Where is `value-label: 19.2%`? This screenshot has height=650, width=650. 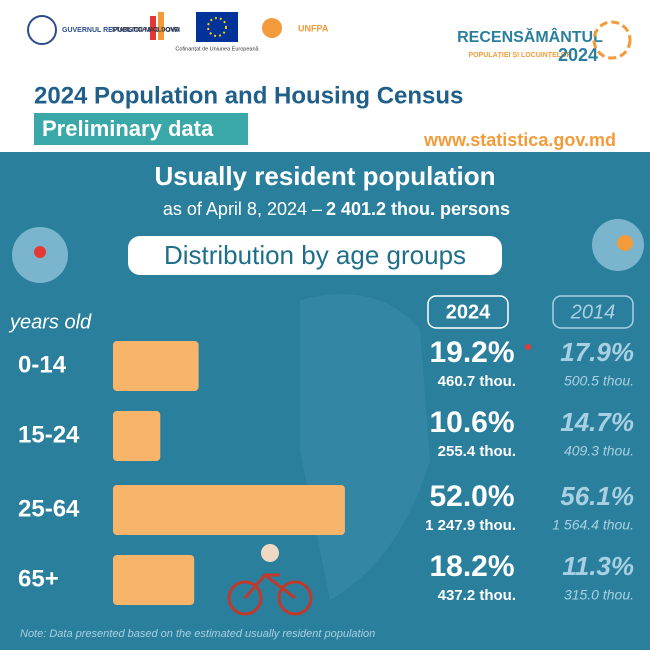 value-label: 19.2% is located at coordinates (471, 352).